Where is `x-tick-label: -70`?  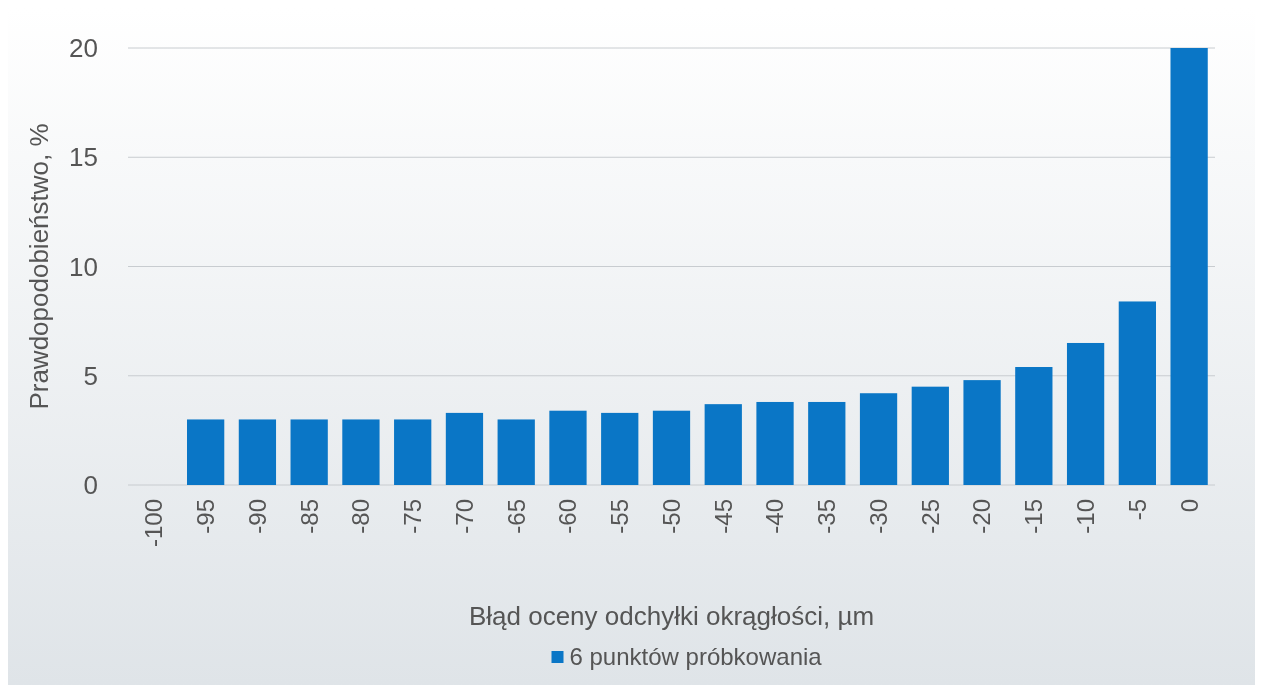
x-tick-label: -70 is located at coordinates (464, 516).